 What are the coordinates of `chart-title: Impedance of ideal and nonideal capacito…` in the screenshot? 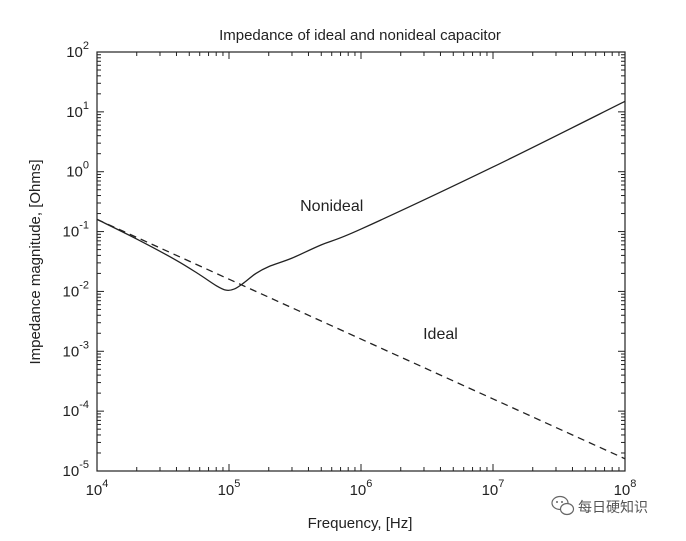 It's located at (360, 35).